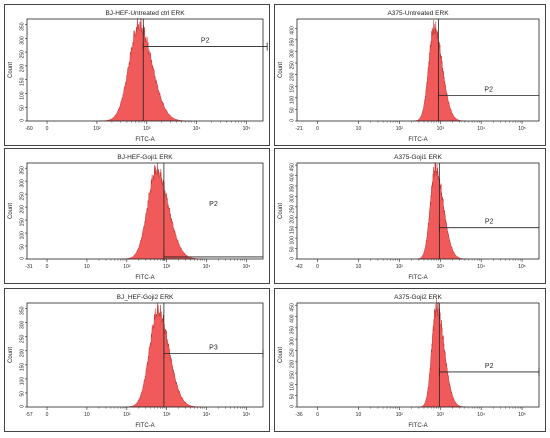 The height and width of the screenshot is (438, 550). I want to click on chart-title: BJ-HEF-Untreated ctrl ERK, so click(145, 13).